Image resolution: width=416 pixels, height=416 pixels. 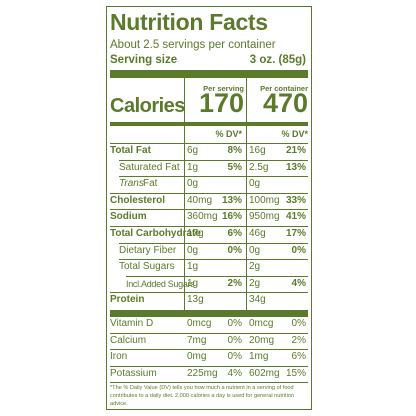 What do you see at coordinates (277, 60) in the screenshot?
I see `serving-size-value: 3 oz. (85g)` at bounding box center [277, 60].